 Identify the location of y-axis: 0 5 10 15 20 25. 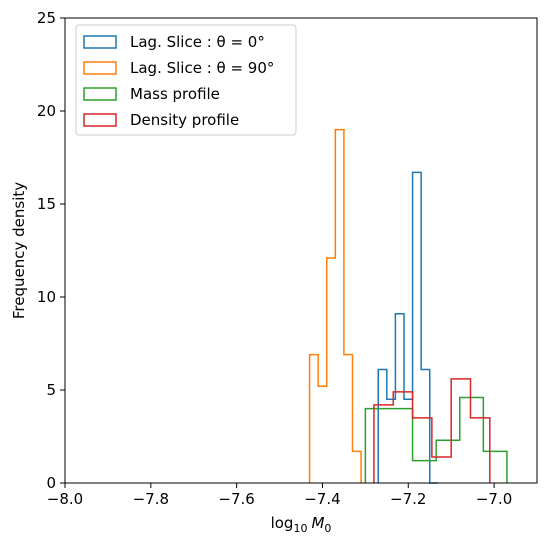
(51, 250).